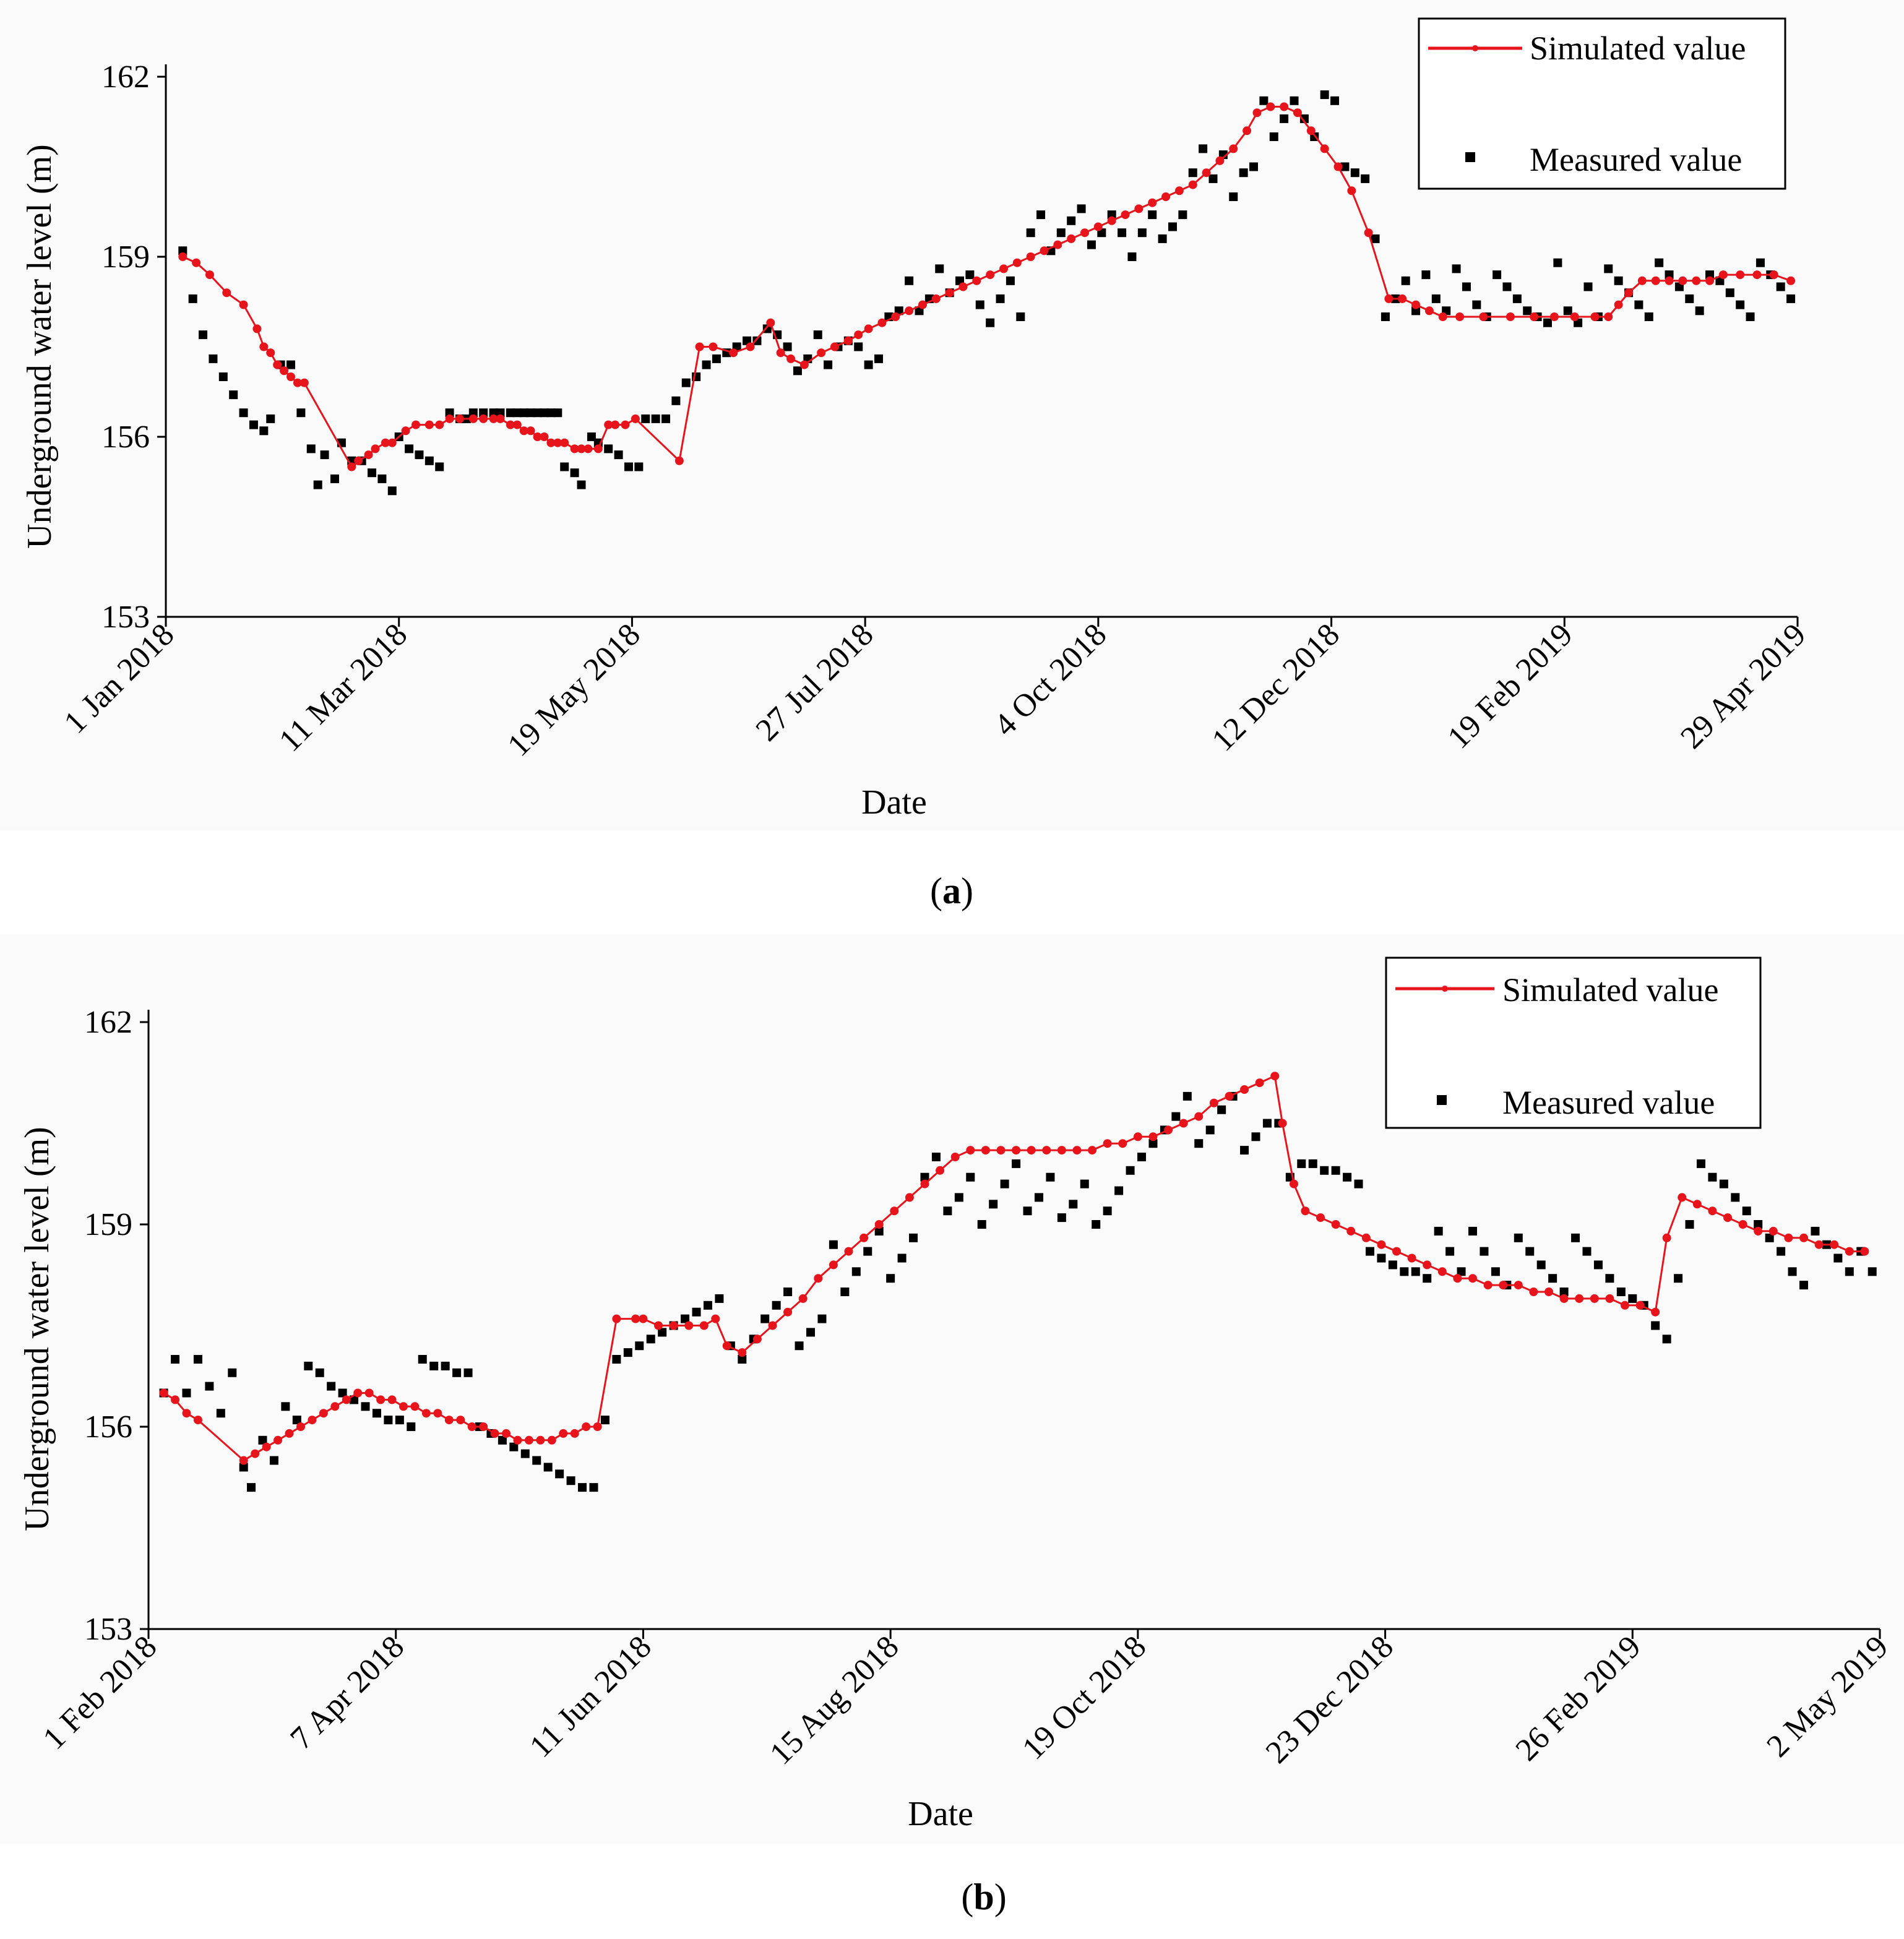 This screenshot has width=1904, height=1939. Describe the element at coordinates (125, 618) in the screenshot. I see `panel-a-y-tick-label: 153` at that location.